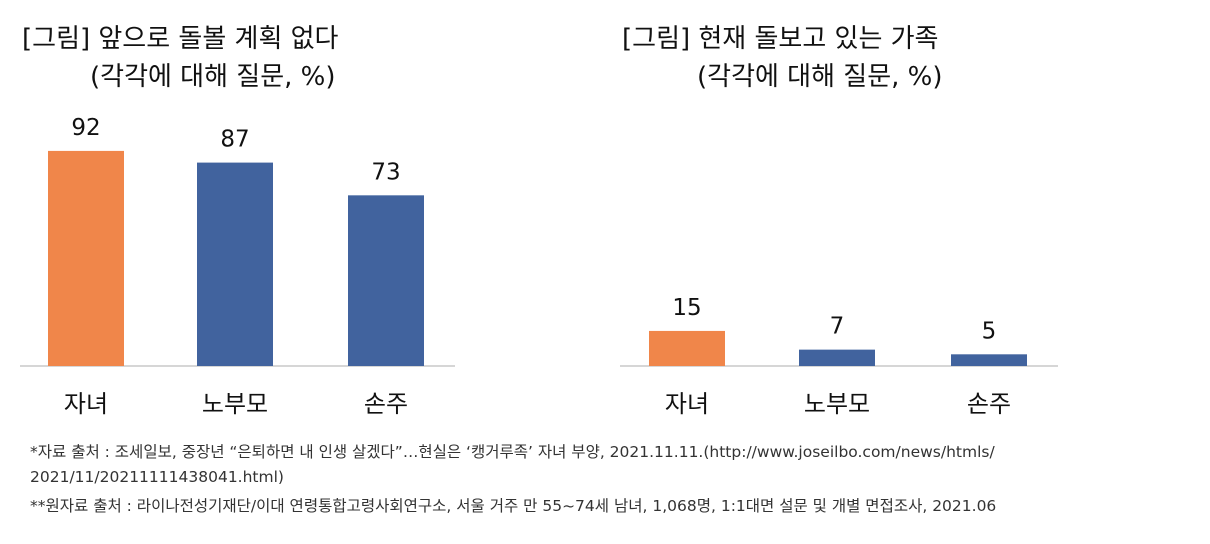 Image resolution: width=1210 pixels, height=544 pixels. I want to click on data-label: 92, so click(85, 128).